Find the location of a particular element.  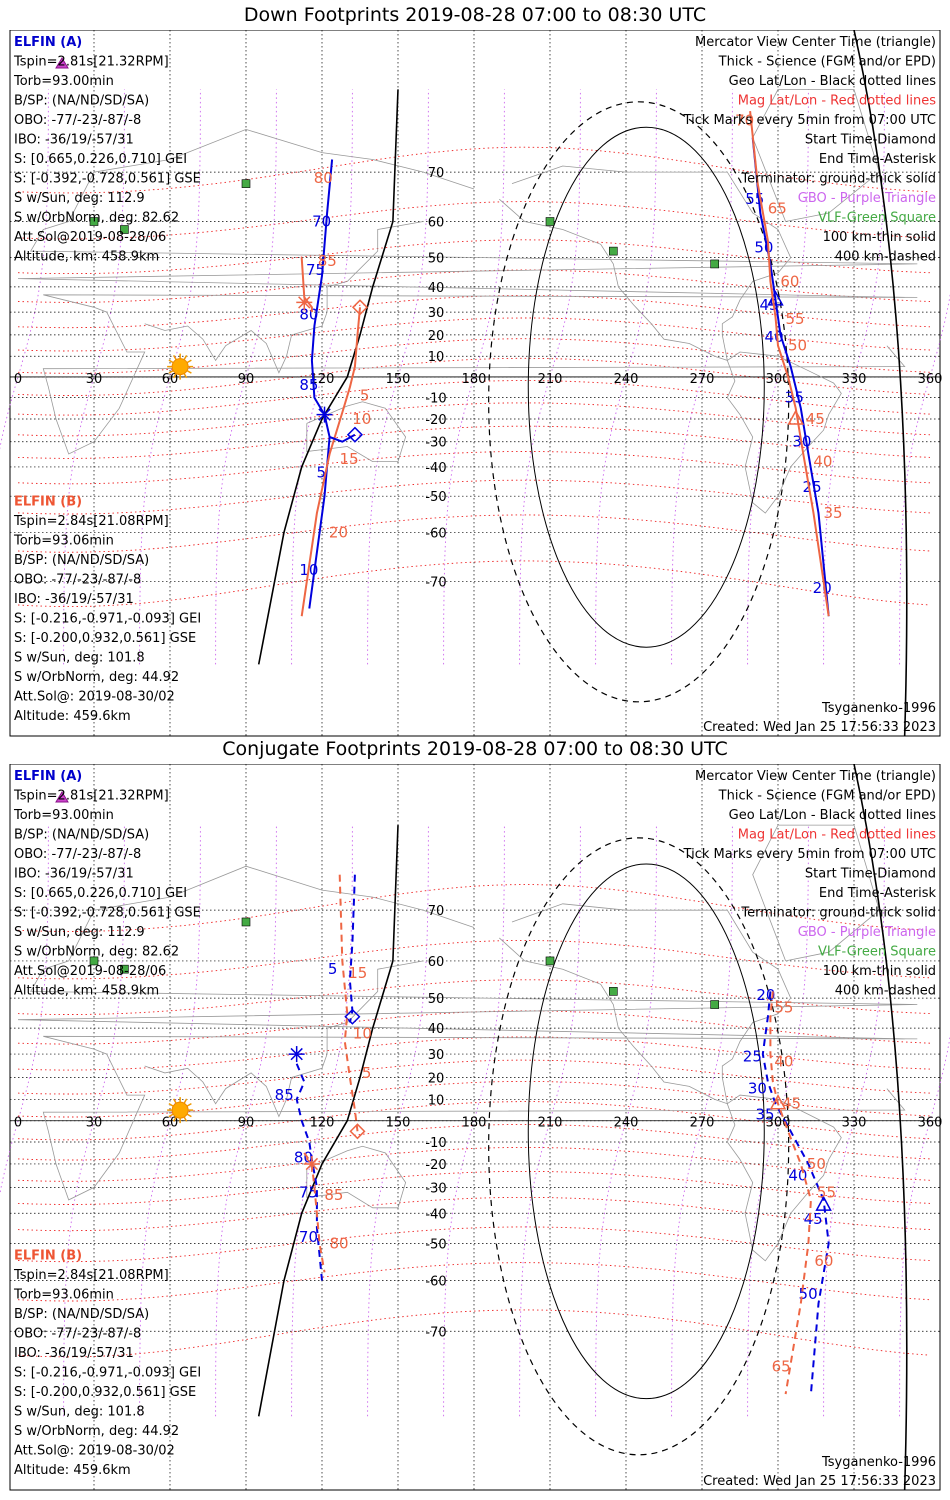

lat-tick-label: 30 is located at coordinates (436, 1055).